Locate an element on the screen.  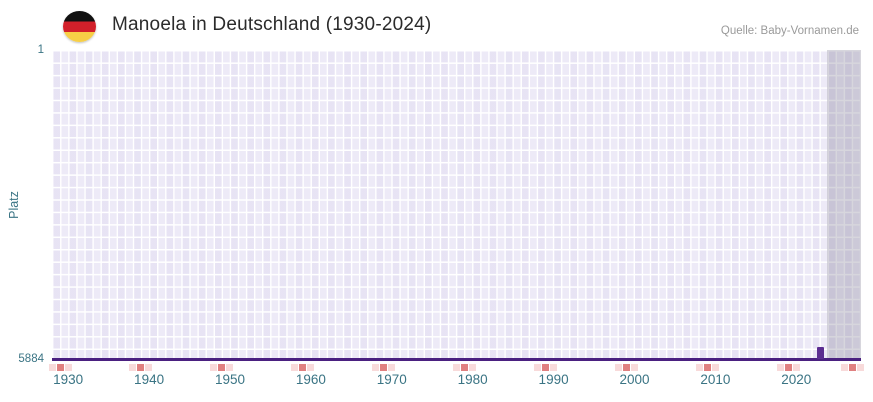
german-flag-icon is located at coordinates (79, 26).